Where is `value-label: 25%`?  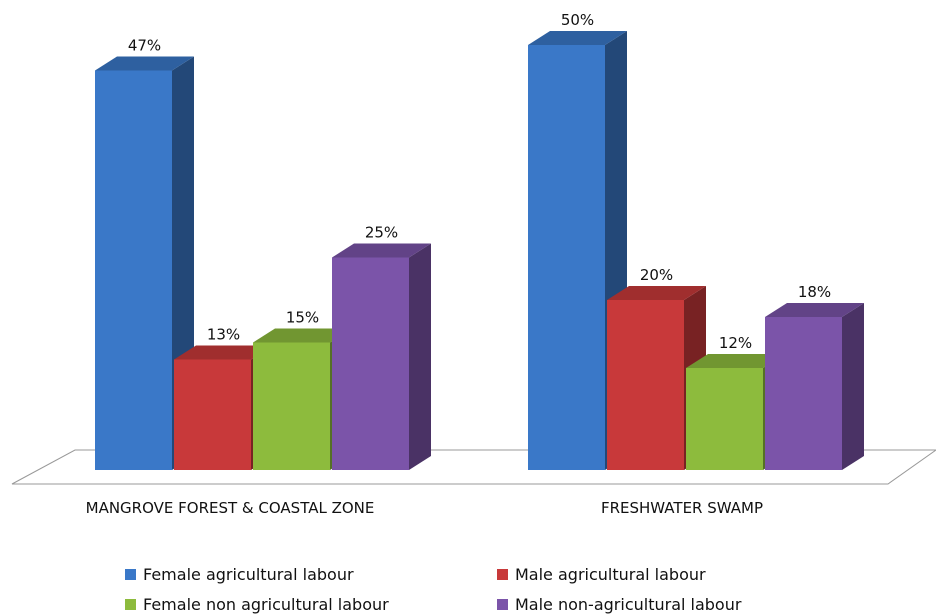
value-label: 25% is located at coordinates (381, 233).